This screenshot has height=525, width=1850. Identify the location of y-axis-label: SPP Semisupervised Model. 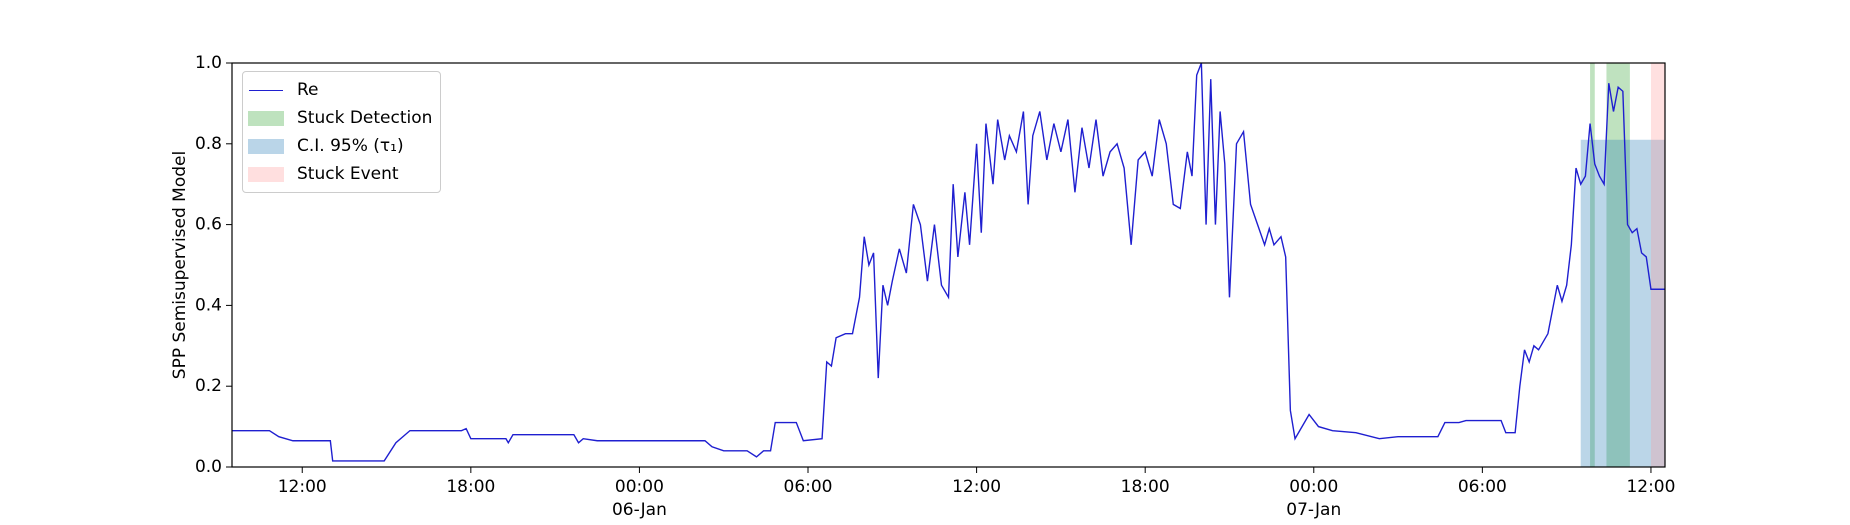
(180, 265).